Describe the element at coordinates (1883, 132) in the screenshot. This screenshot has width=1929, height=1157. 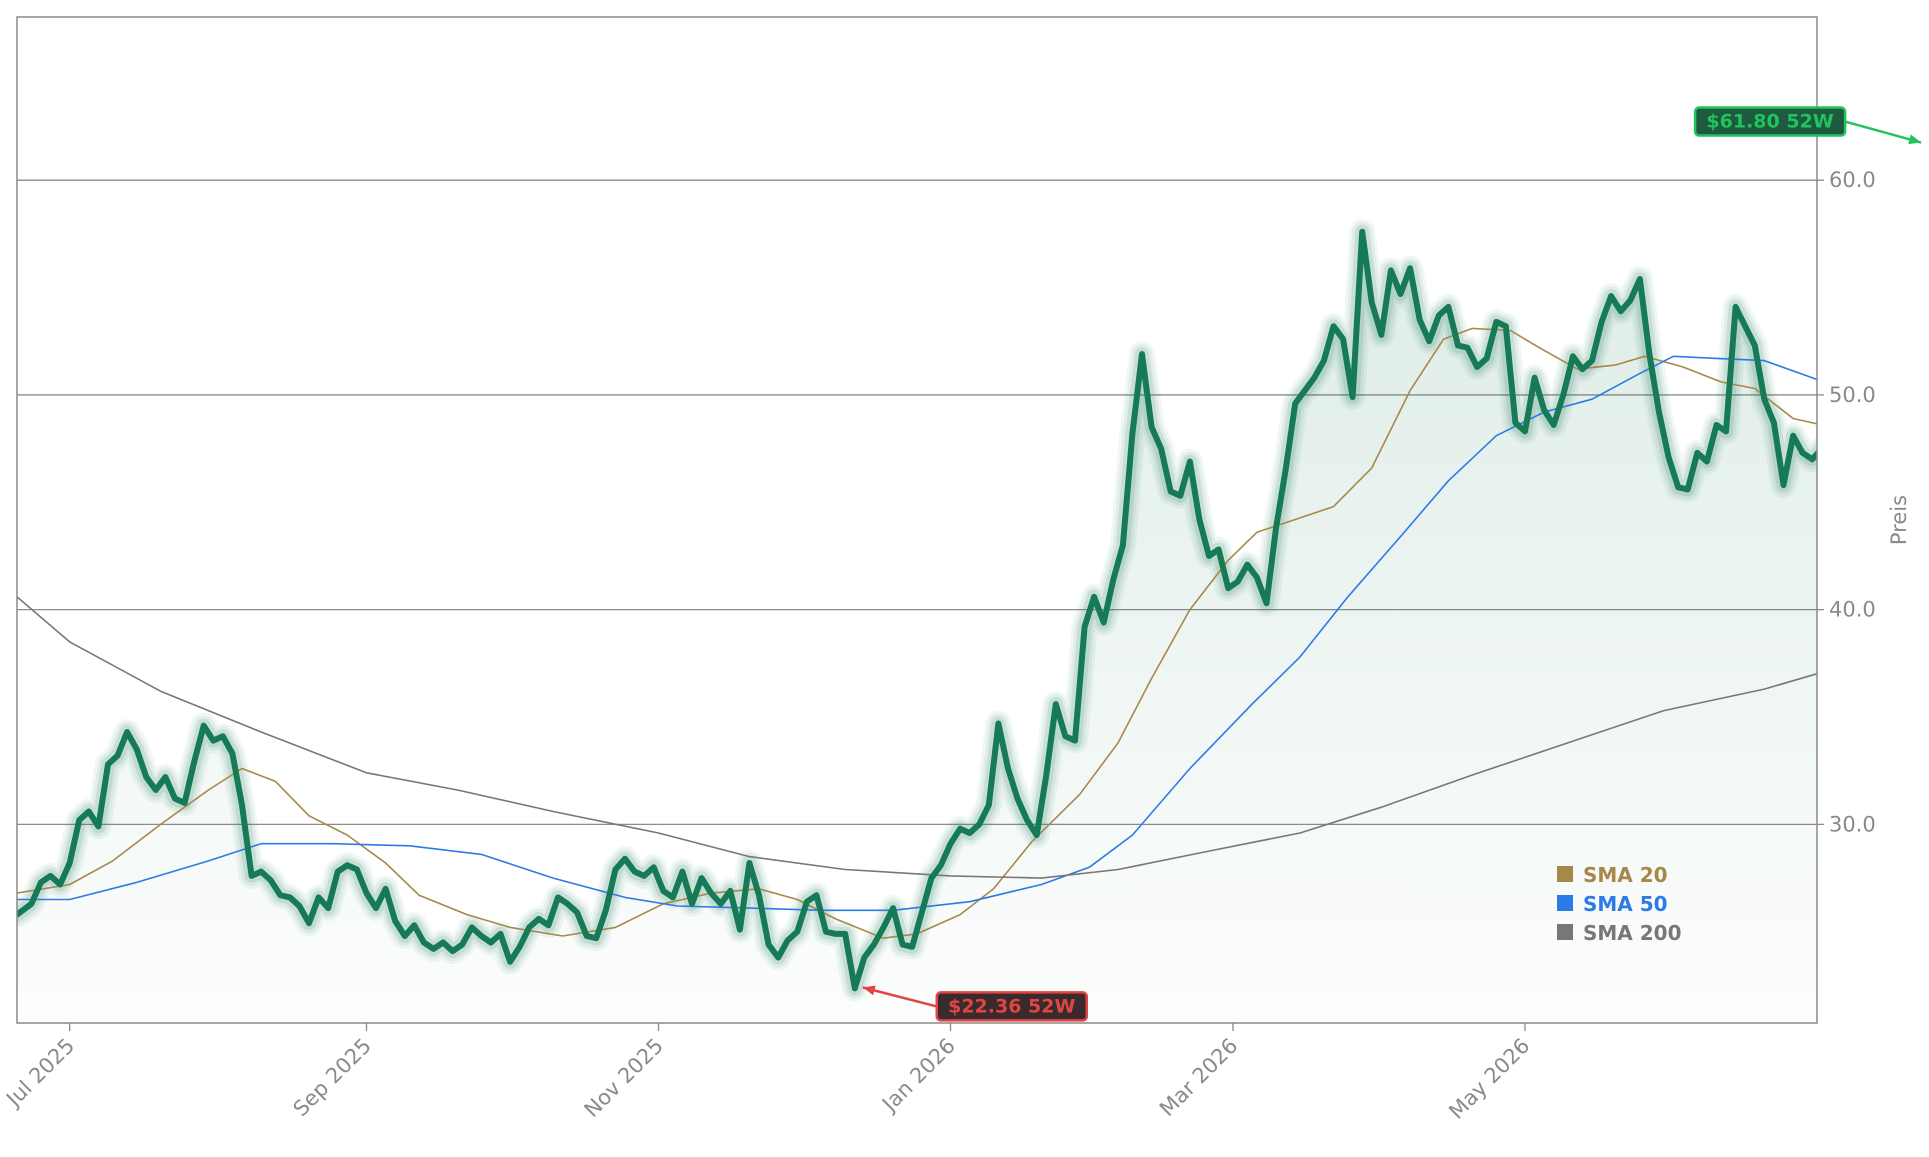
I see `52w-high-arrow` at that location.